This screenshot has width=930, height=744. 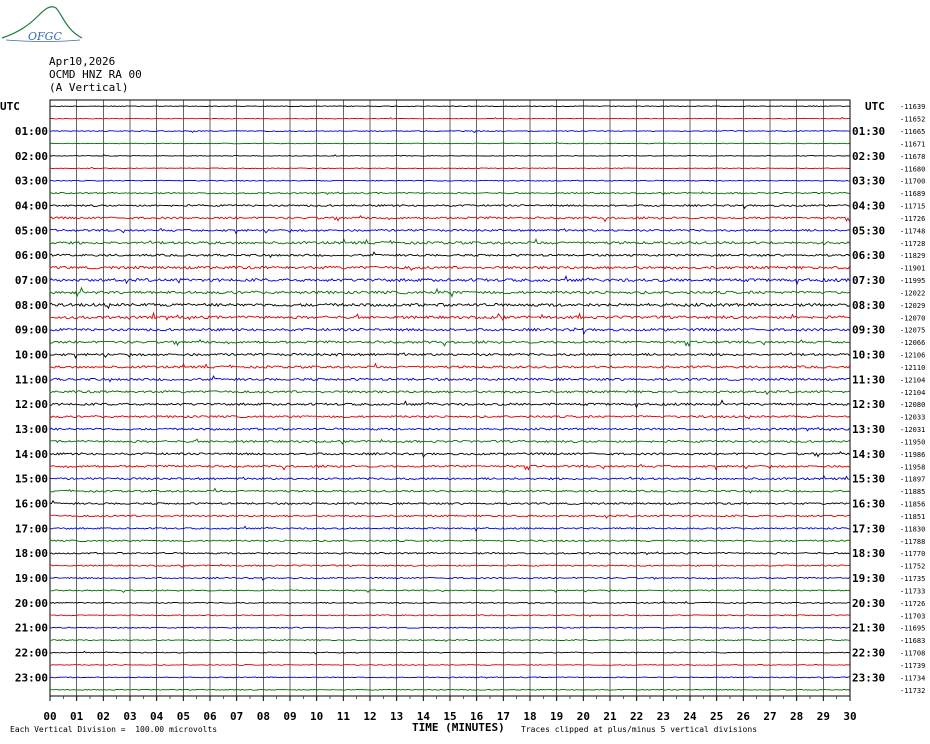 I want to click on x-tick-label: 25, so click(x=716, y=716).